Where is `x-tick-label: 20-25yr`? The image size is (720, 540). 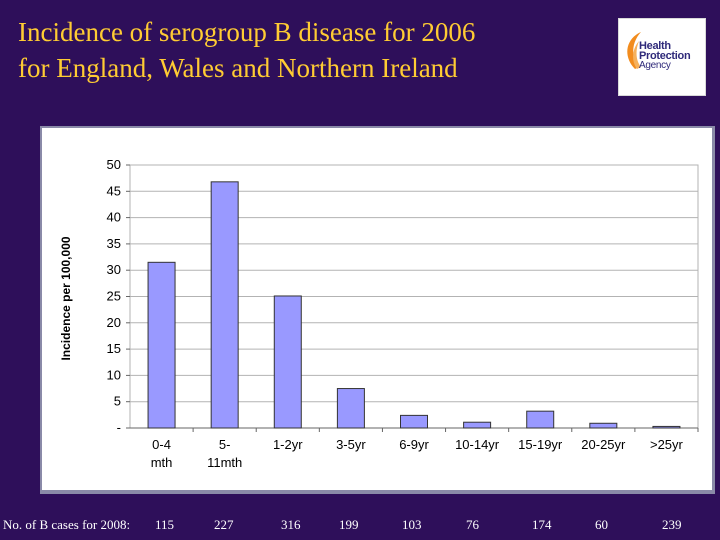 x-tick-label: 20-25yr is located at coordinates (603, 444).